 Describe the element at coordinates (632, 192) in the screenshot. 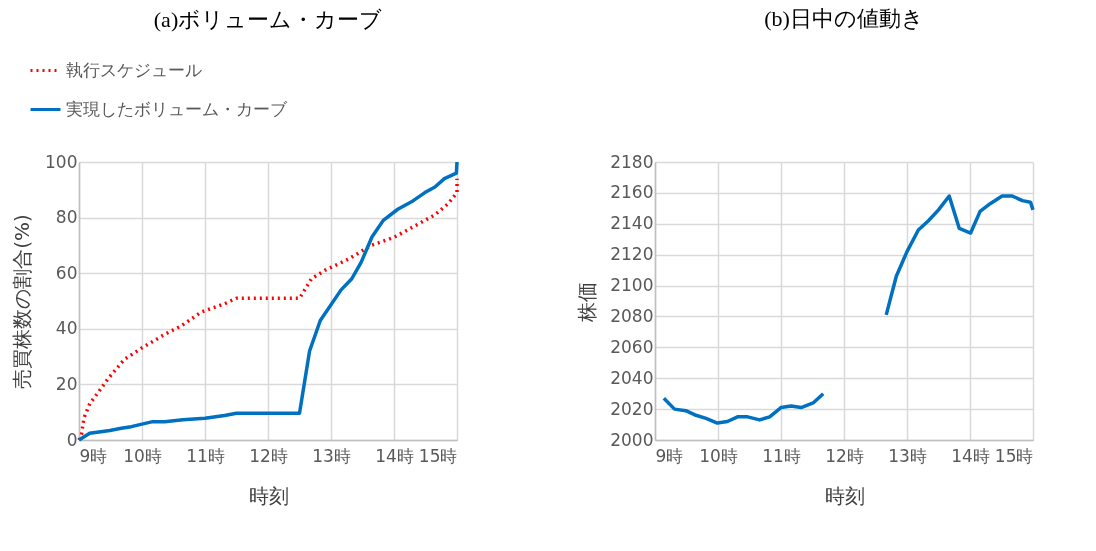

I see `y-tick-label: 2160` at that location.